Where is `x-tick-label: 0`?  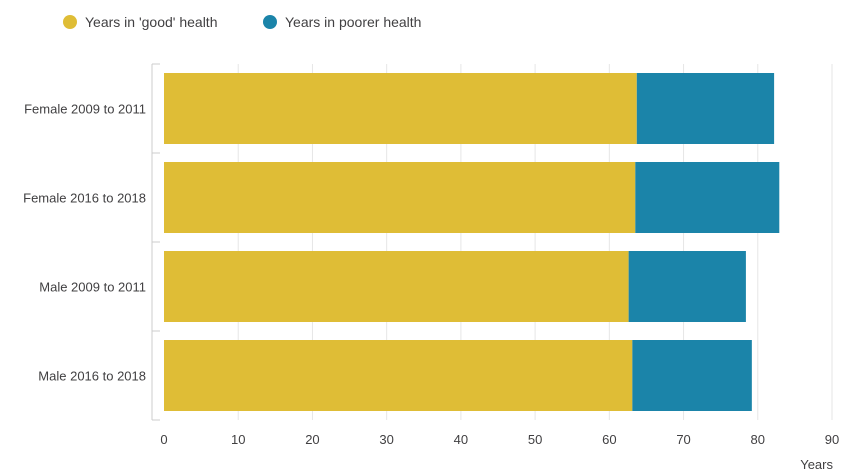
x-tick-label: 0 is located at coordinates (163, 439).